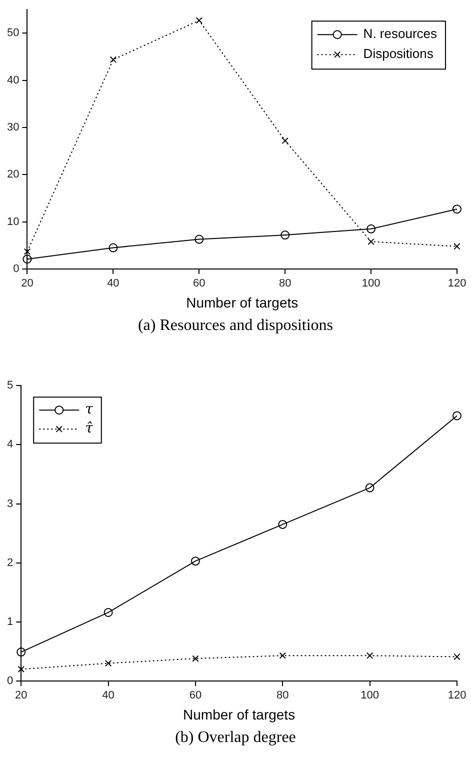  Describe the element at coordinates (10, 444) in the screenshot. I see `y-tick-label: 4` at that location.